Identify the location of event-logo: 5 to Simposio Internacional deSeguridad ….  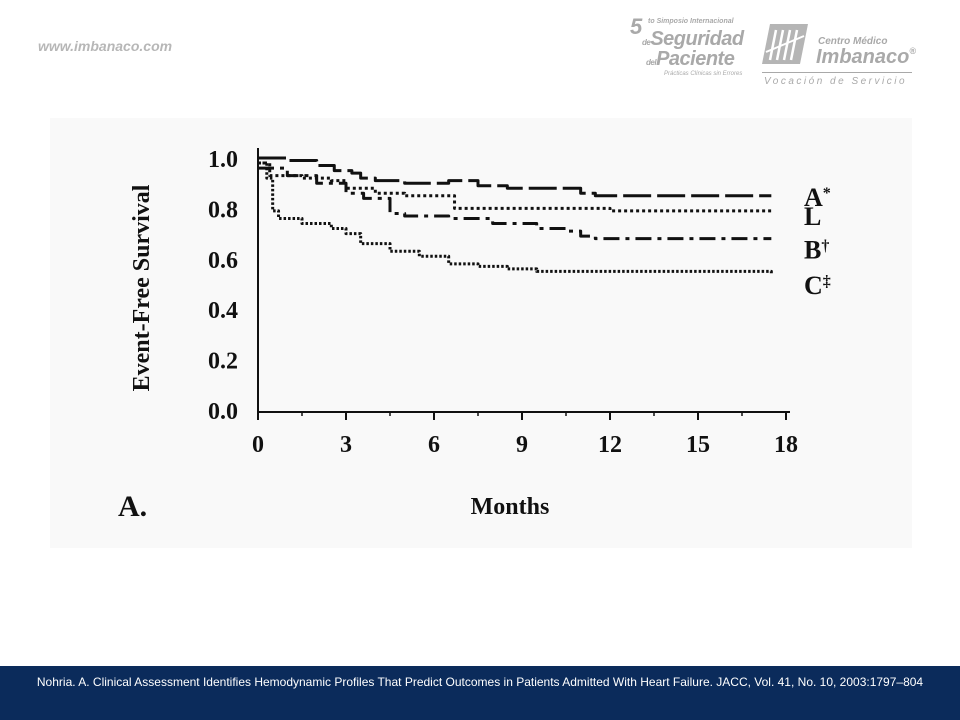
(686, 51).